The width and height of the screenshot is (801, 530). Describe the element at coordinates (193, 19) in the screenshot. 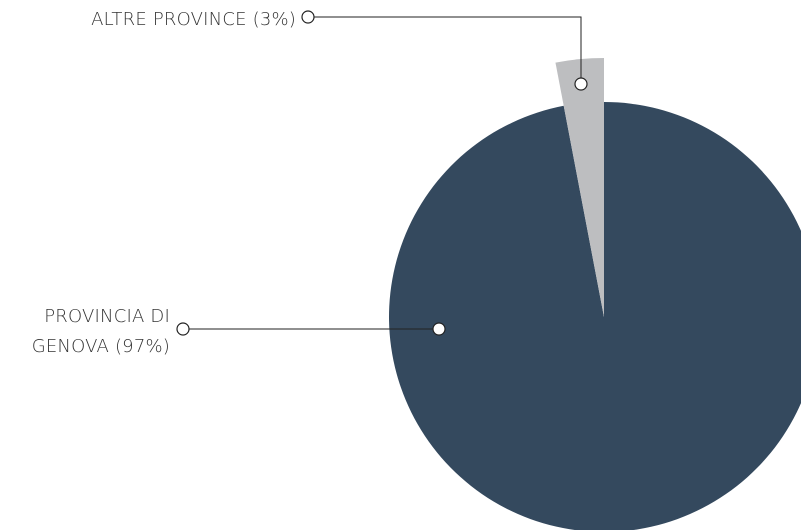

I see `slice-label: ALTRE PROVINCE (3%)` at that location.